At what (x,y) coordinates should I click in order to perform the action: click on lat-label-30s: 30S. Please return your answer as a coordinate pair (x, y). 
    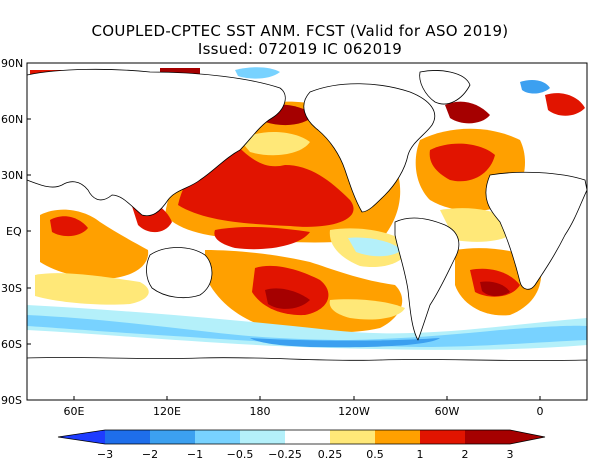
    Looking at the image, I should click on (11, 288).